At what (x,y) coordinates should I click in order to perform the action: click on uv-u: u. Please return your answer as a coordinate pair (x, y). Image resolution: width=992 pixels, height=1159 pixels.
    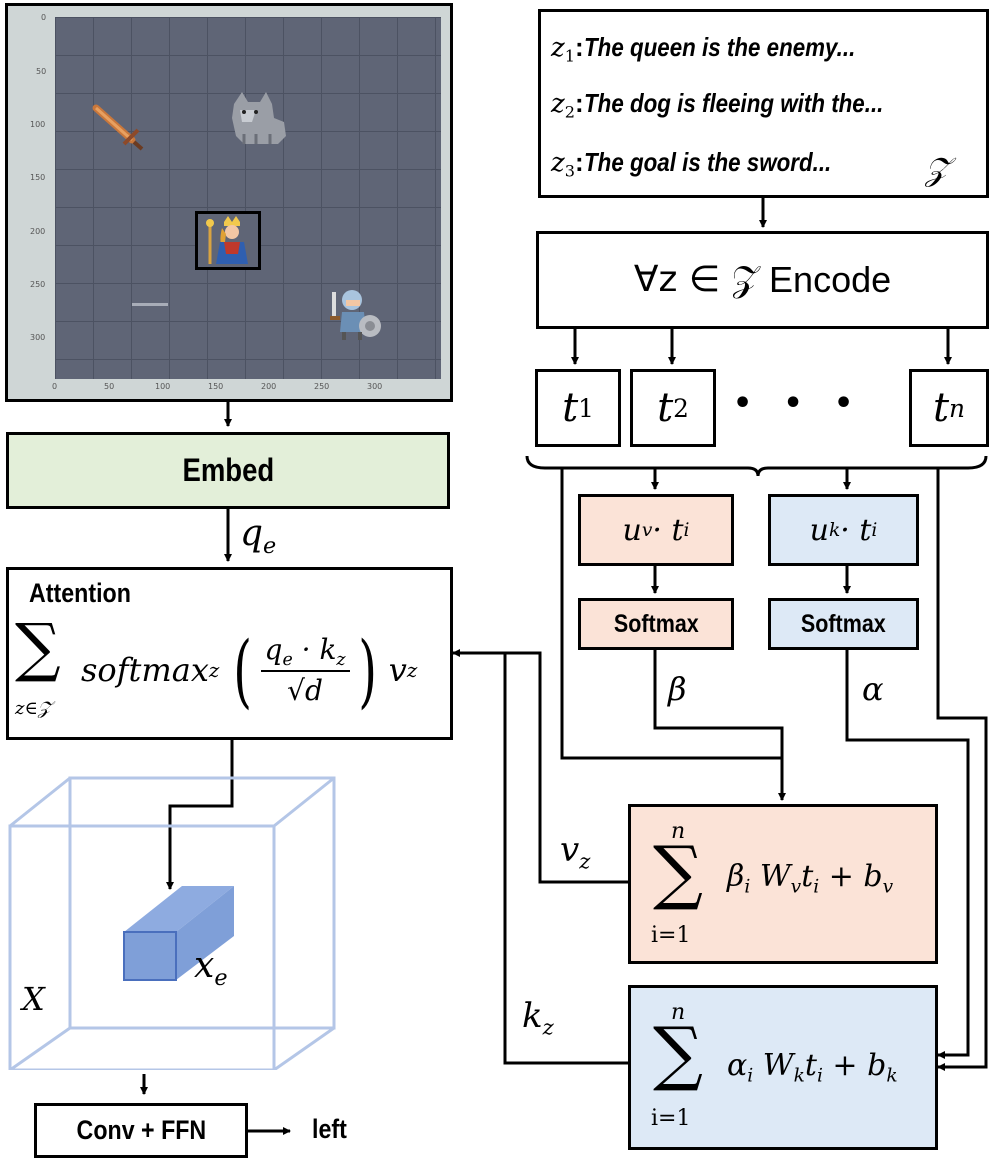
    Looking at the image, I should click on (632, 530).